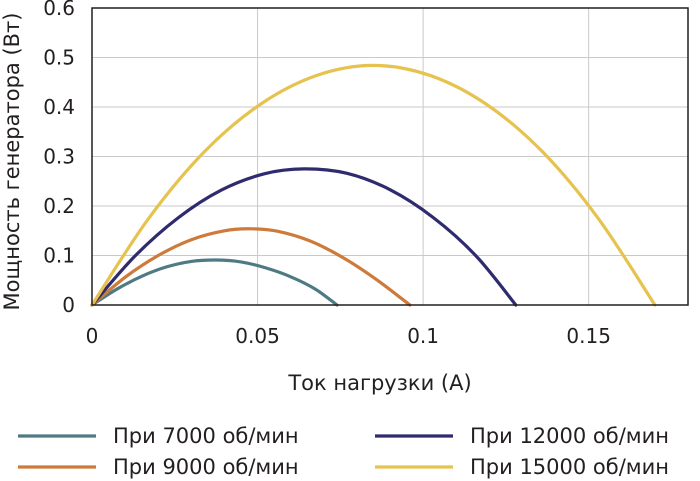  What do you see at coordinates (588, 336) in the screenshot?
I see `x-tick-label: 0.15` at bounding box center [588, 336].